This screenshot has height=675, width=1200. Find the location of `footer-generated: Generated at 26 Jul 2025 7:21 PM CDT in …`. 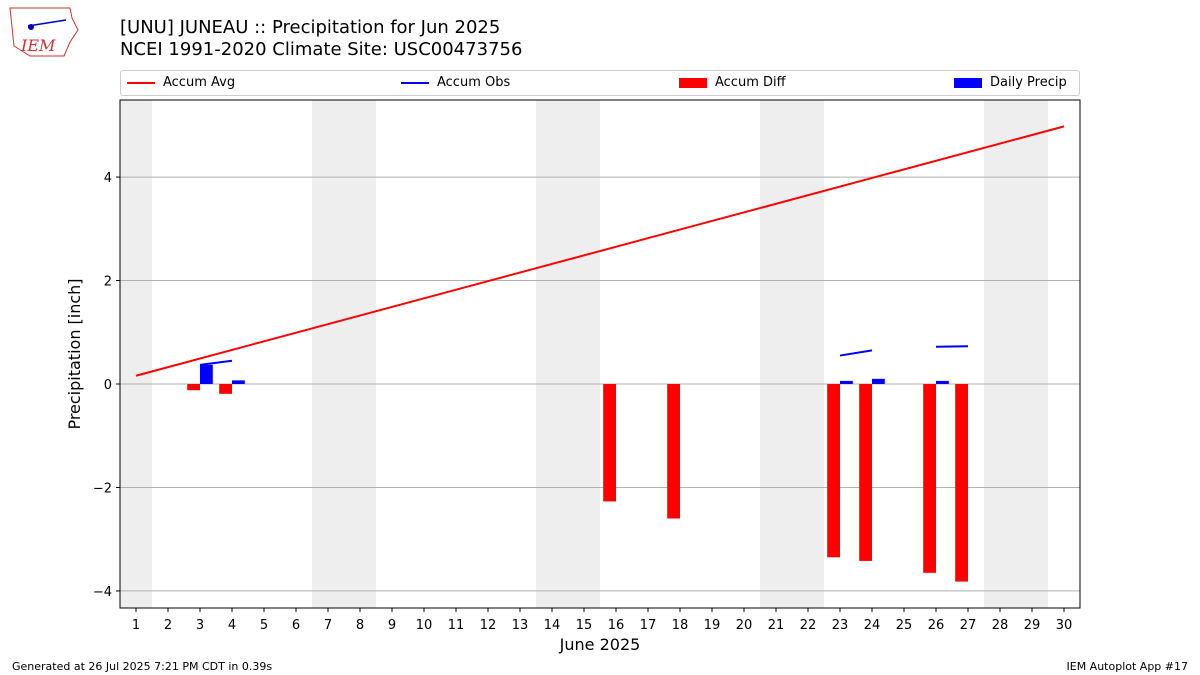

footer-generated: Generated at 26 Jul 2025 7:21 PM CDT in … is located at coordinates (142, 666).